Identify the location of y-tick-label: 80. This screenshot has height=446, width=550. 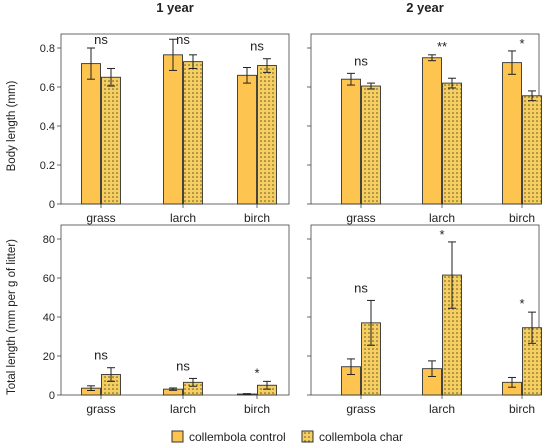
(49, 240).